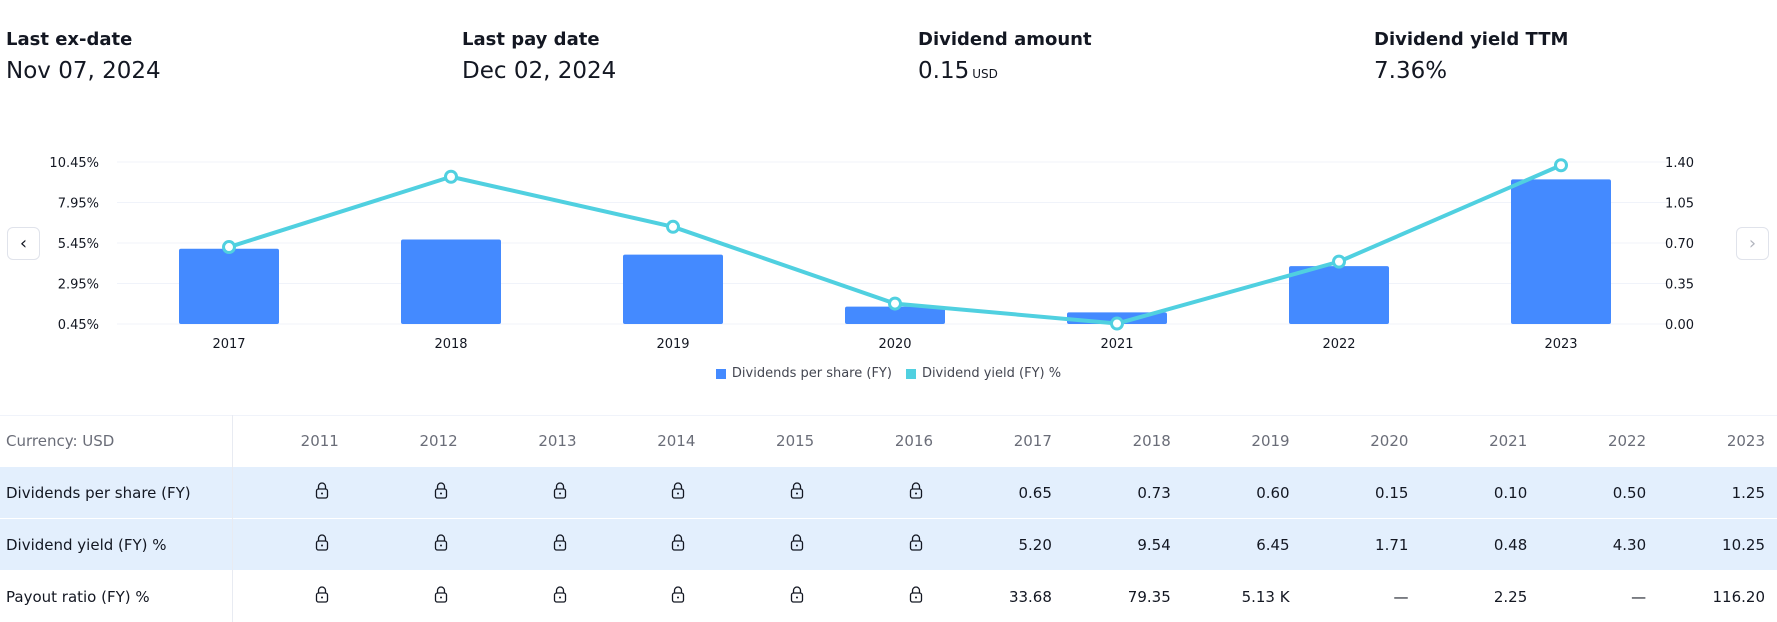  I want to click on year-header: 2011, so click(291, 441).